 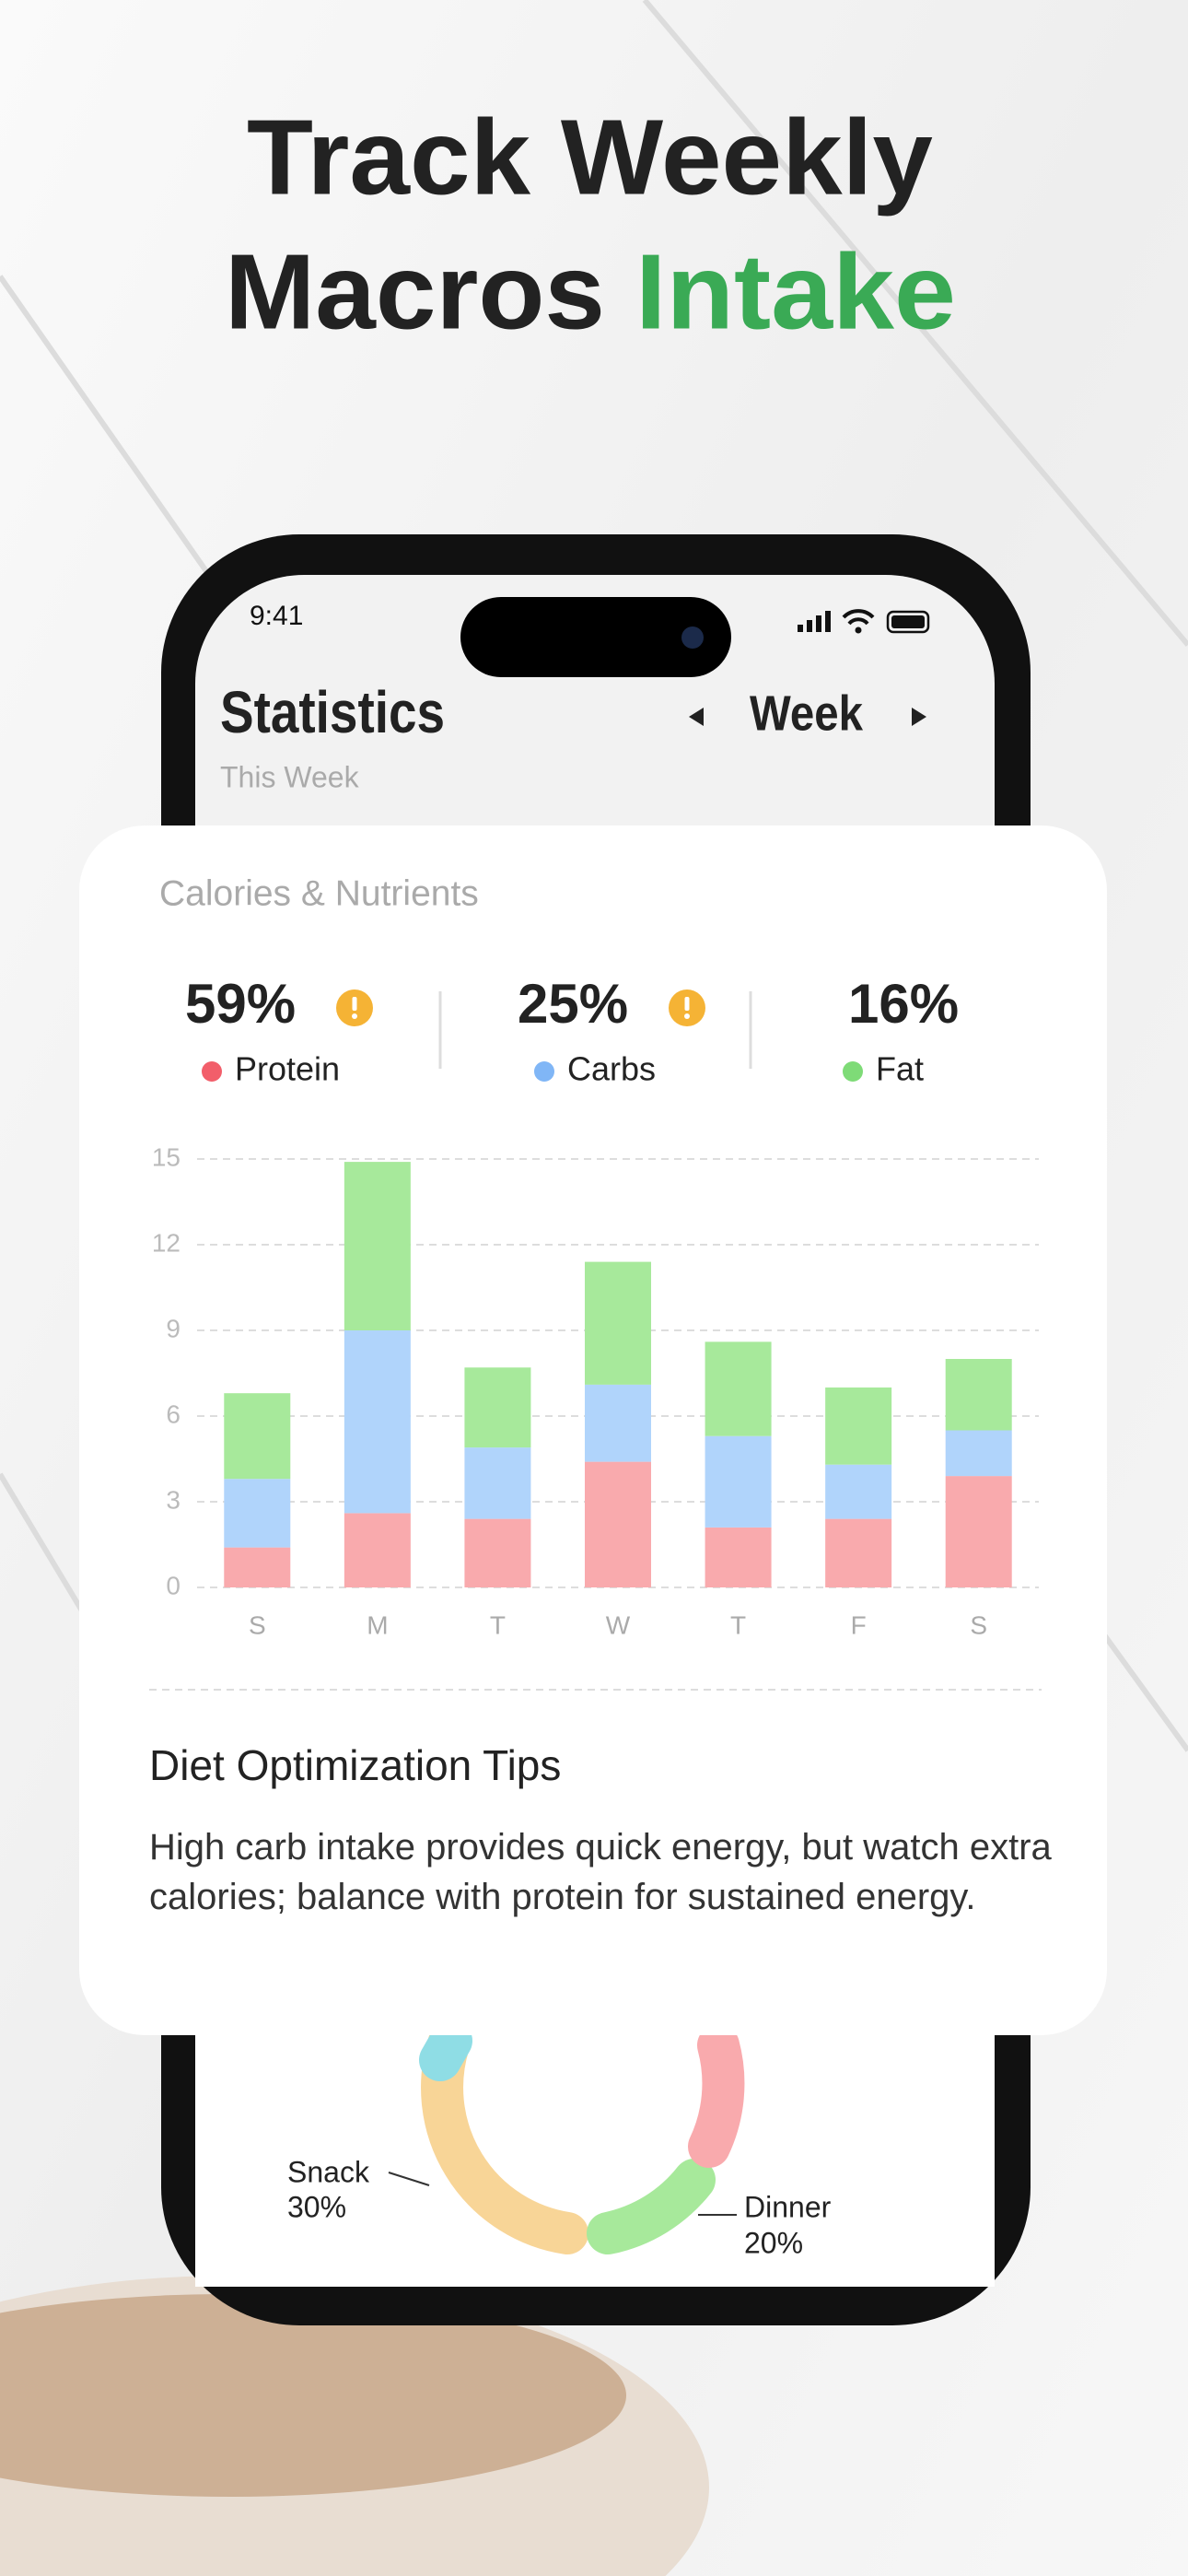 I want to click on app-title: Statistics, so click(x=332, y=712).